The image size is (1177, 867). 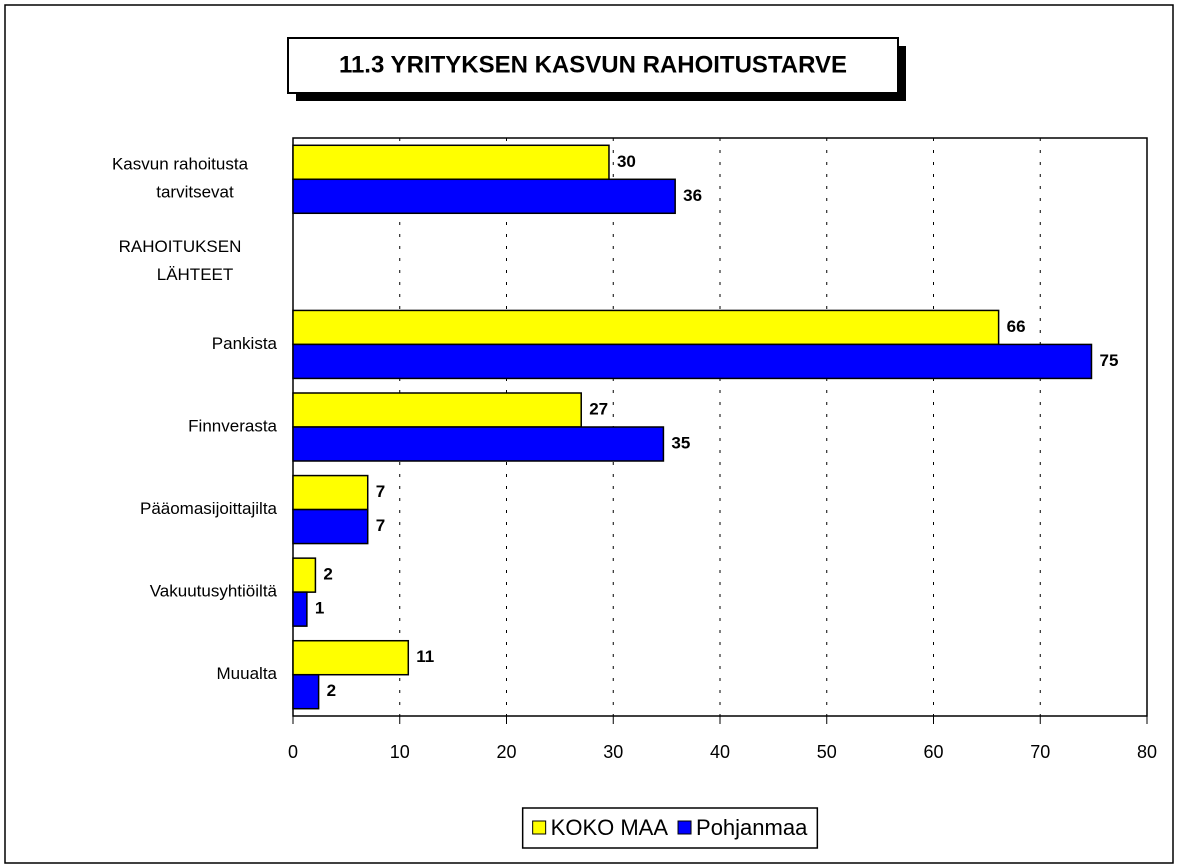 I want to click on x-tick-label: 30, so click(x=613, y=752).